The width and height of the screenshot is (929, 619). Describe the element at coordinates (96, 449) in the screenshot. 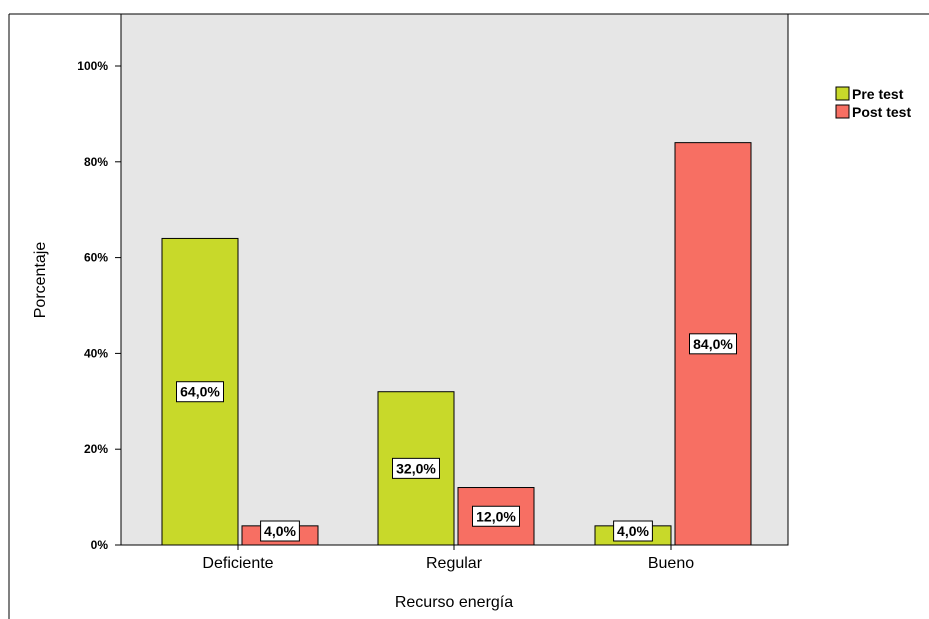

I see `y-tick-label: 20%` at that location.